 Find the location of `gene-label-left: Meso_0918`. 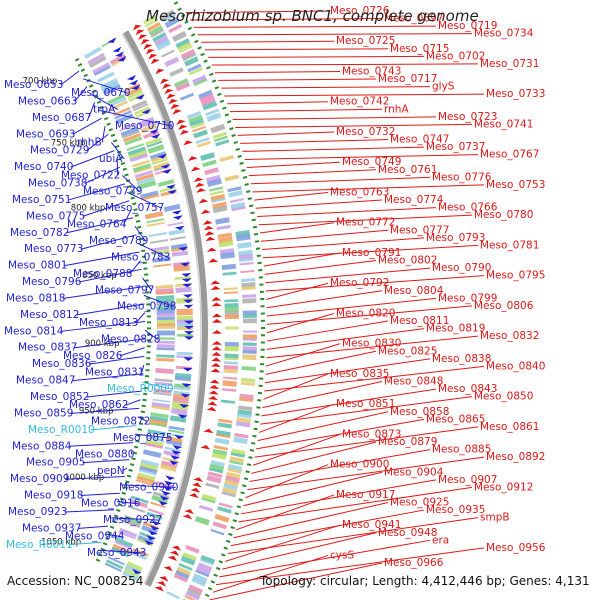

gene-label-left: Meso_0918 is located at coordinates (53, 496).